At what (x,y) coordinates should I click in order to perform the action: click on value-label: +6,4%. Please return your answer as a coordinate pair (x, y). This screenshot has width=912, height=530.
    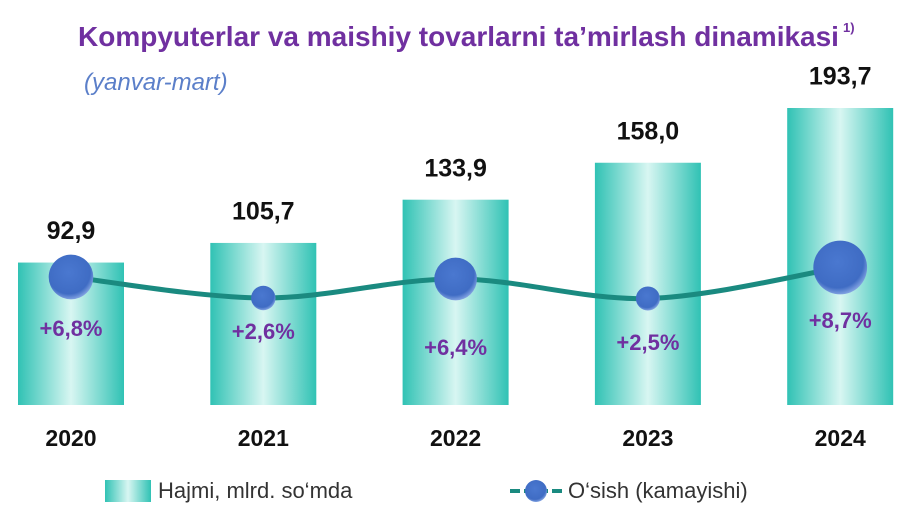
    Looking at the image, I should click on (455, 347).